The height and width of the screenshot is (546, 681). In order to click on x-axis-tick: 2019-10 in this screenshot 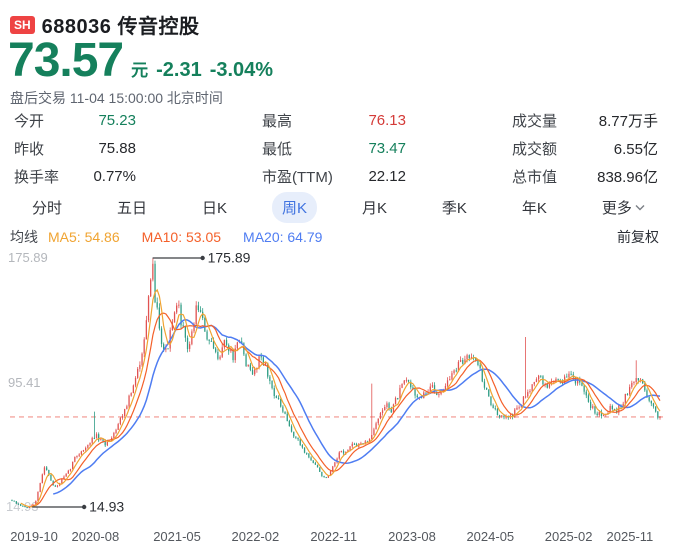, I will do `click(34, 536)`.